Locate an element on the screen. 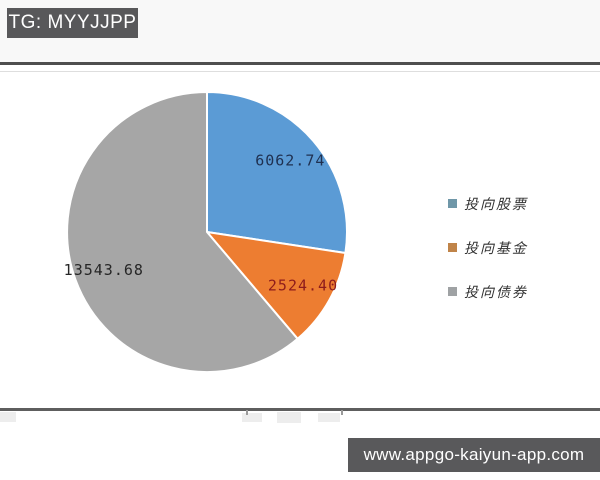 The image size is (600, 480). legend-swatch-bonds is located at coordinates (452, 291).